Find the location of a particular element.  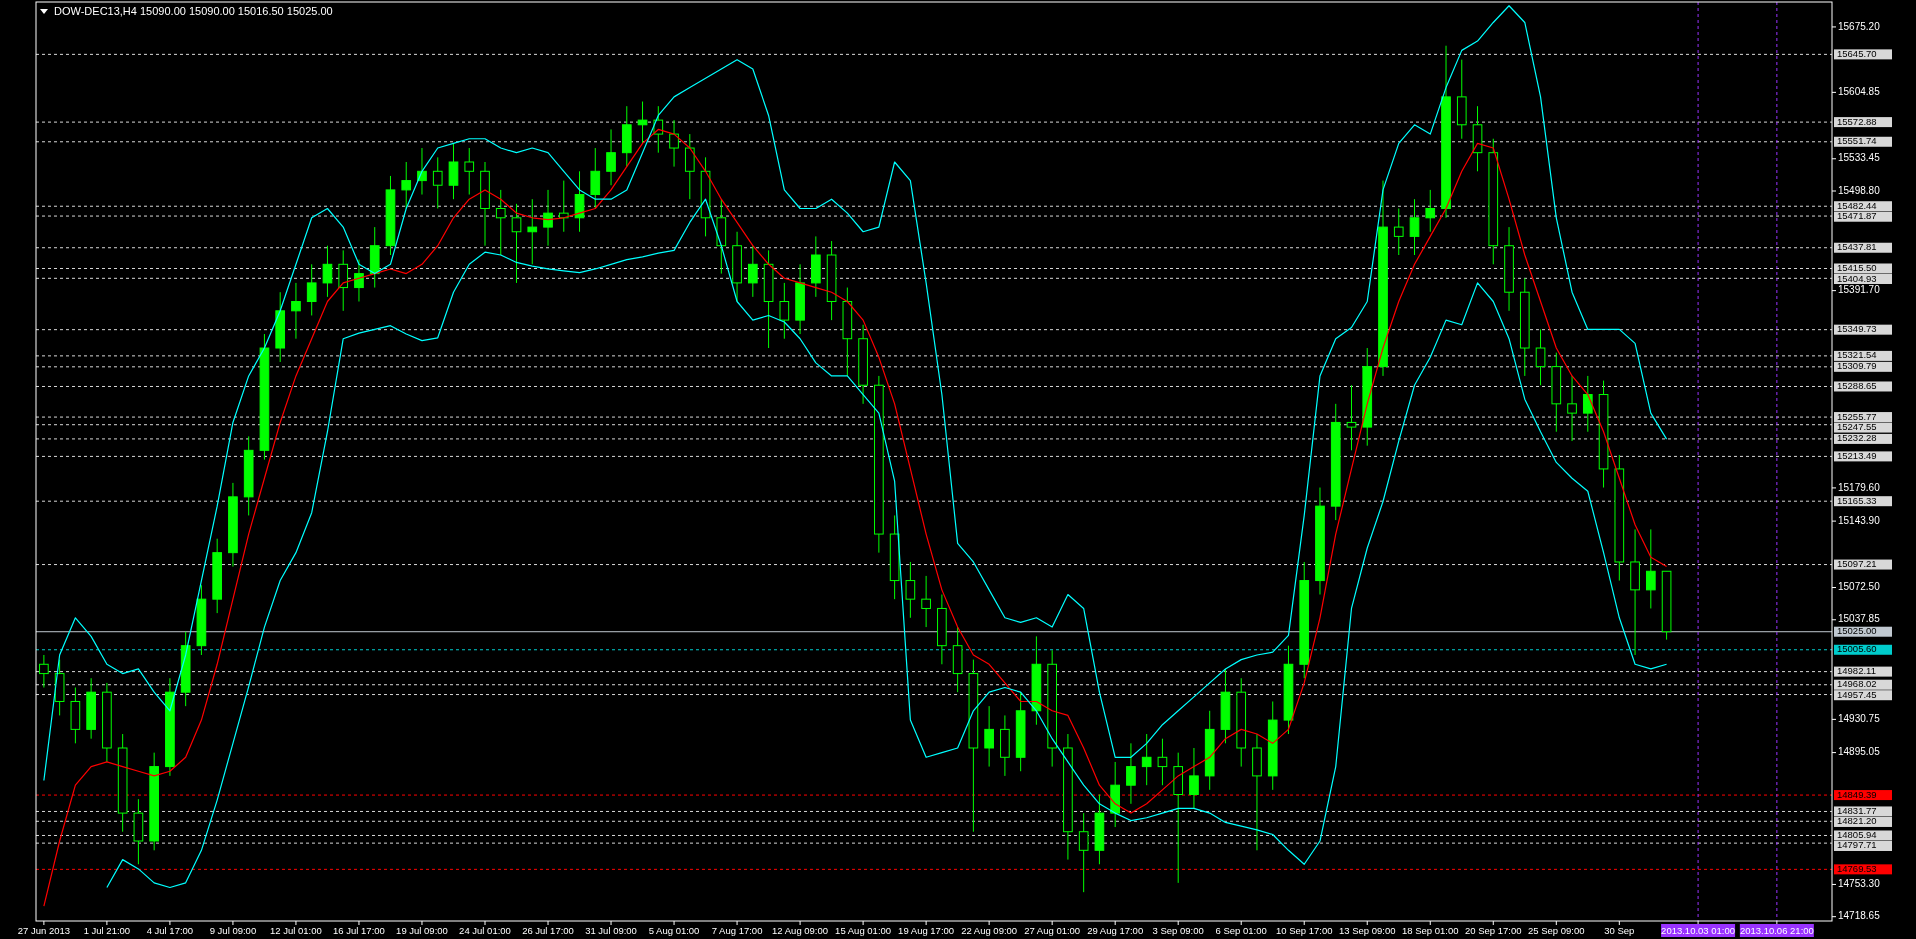

y-tick-label: 15143.90 is located at coordinates (1859, 520).